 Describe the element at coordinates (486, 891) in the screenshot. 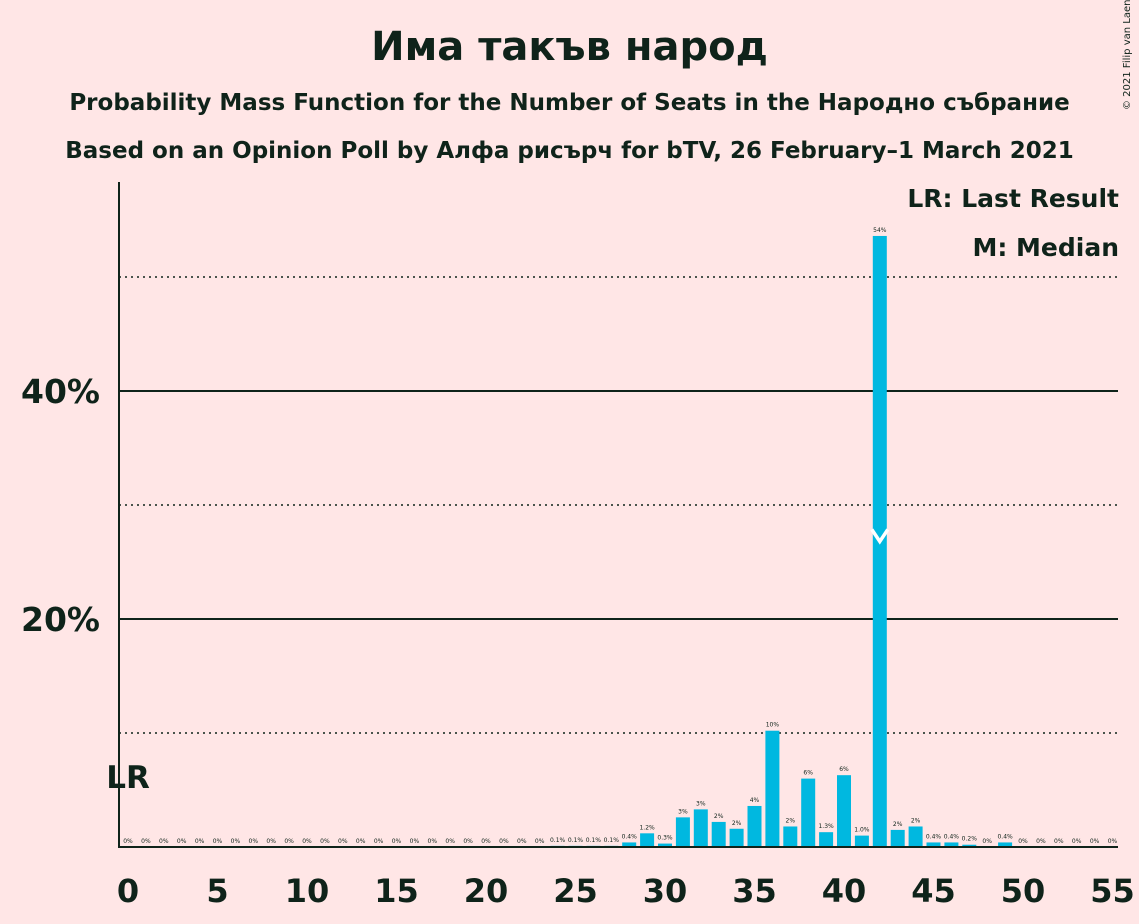

I see `x-tick-label: 20` at that location.